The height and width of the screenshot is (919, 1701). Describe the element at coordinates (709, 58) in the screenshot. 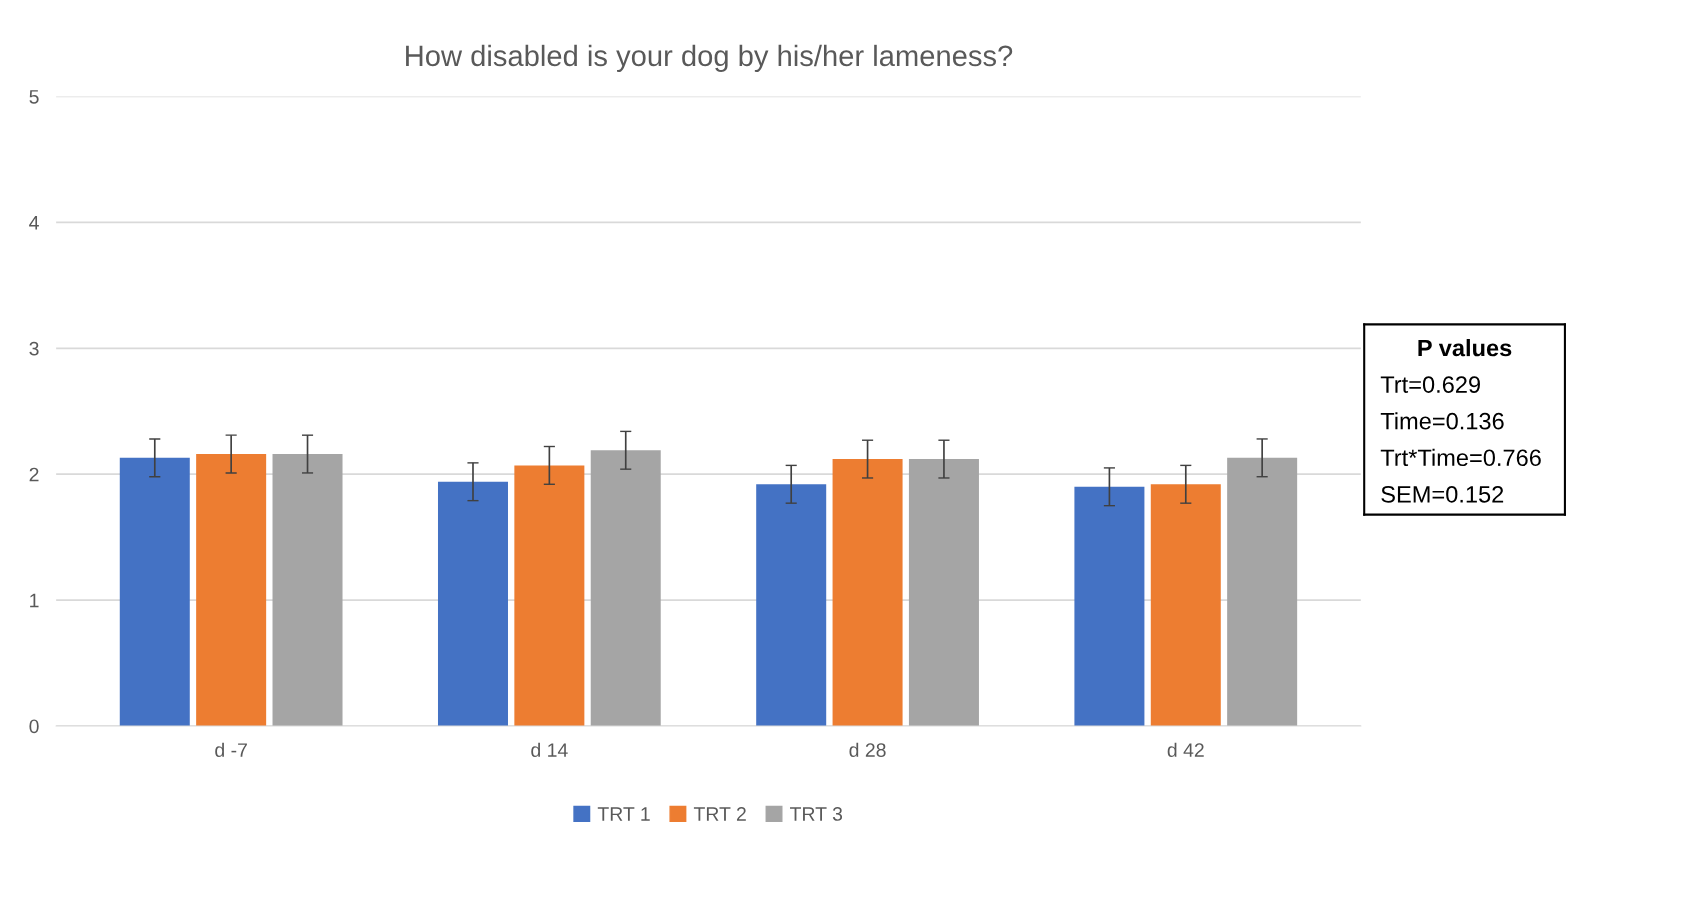

I see `chart-title: How disabled is your dog by his/her lameness?` at that location.